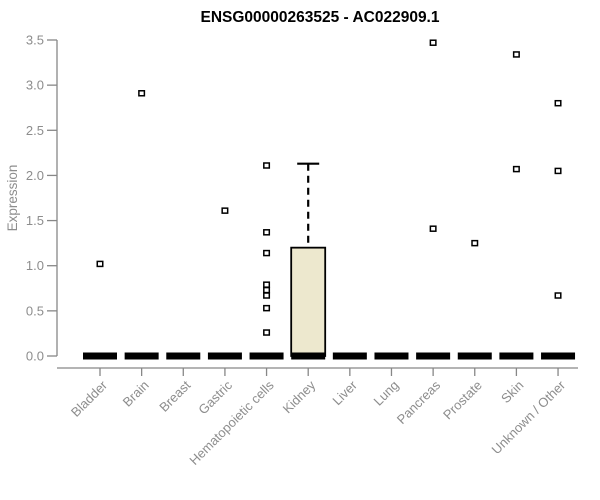  I want to click on y-tick-label: 0.5, so click(35, 310).